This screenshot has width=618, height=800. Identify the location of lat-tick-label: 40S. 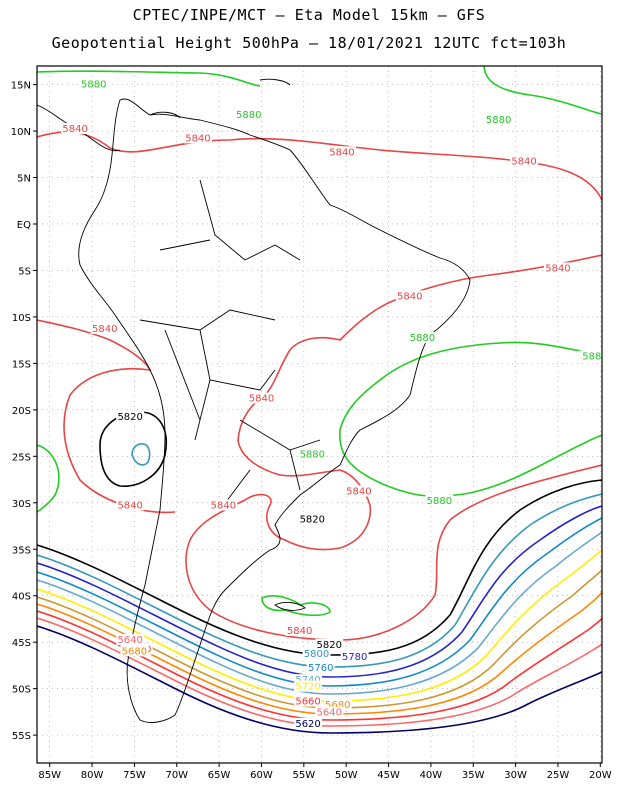
(21, 597).